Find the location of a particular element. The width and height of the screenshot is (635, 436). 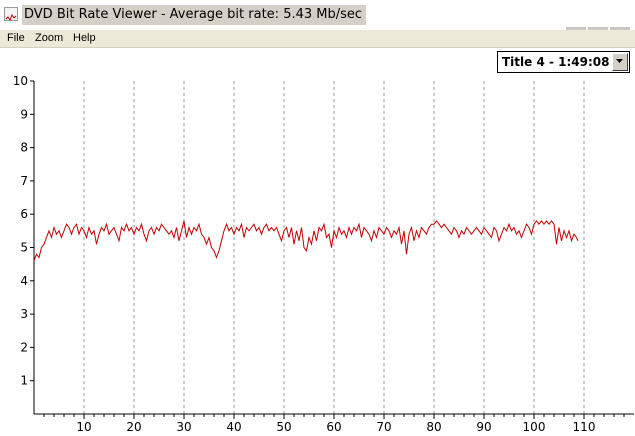

x-tick-label-40: 40 is located at coordinates (233, 427).